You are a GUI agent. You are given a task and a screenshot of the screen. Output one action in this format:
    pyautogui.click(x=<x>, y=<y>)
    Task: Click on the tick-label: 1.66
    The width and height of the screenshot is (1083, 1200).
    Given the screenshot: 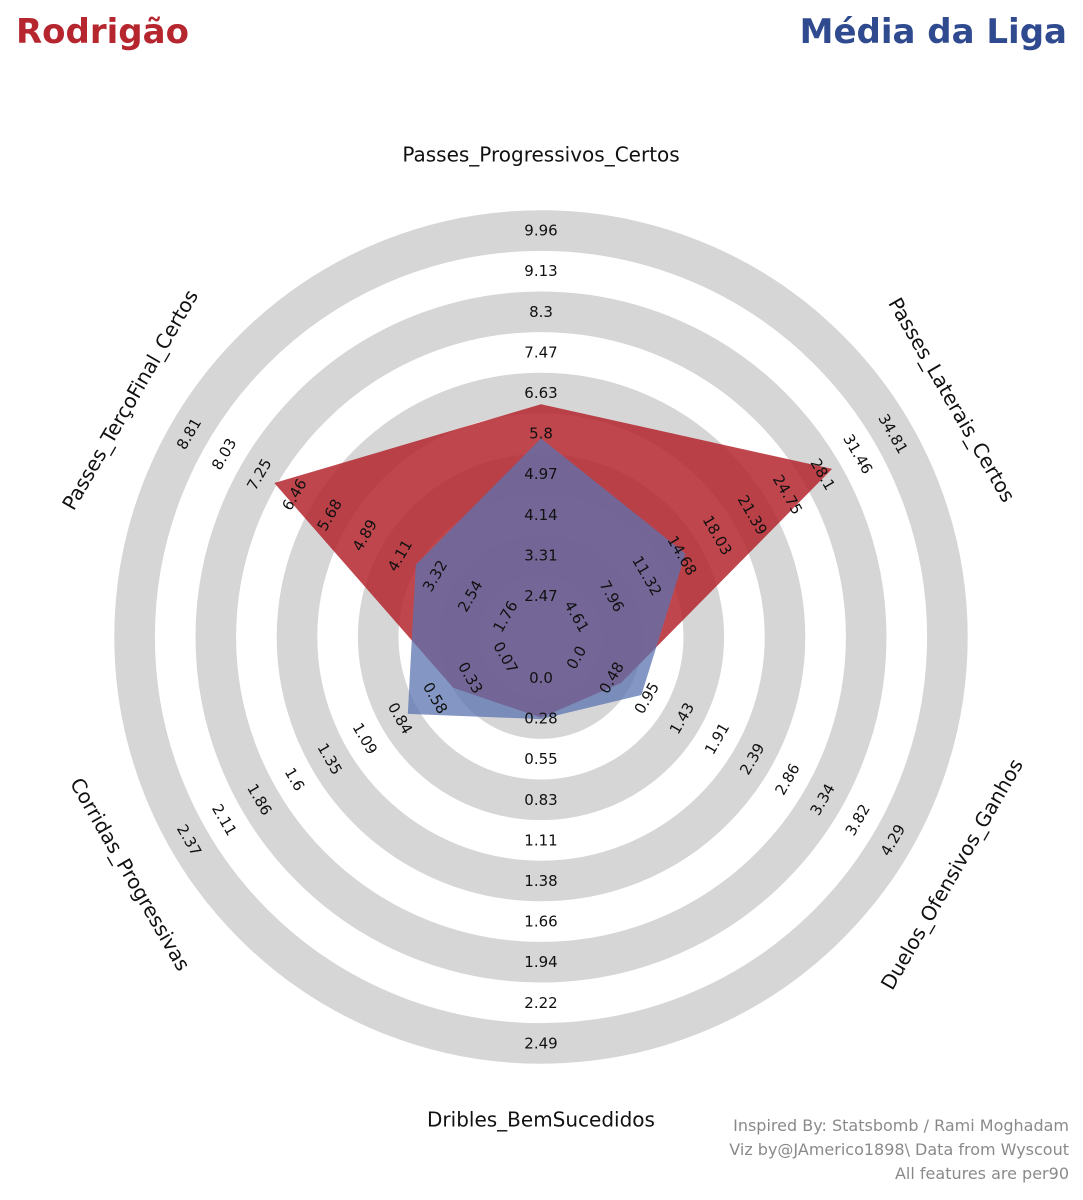 What is the action you would take?
    pyautogui.click(x=540, y=922)
    